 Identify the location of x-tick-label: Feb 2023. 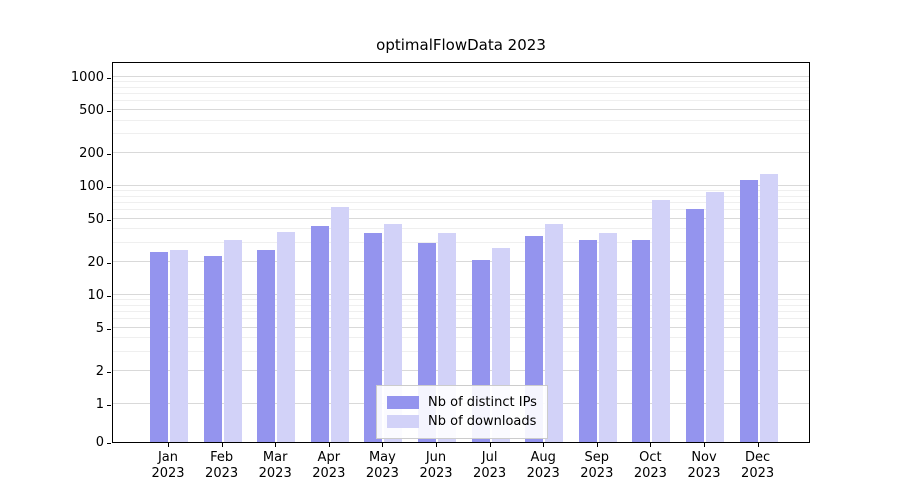
(222, 465).